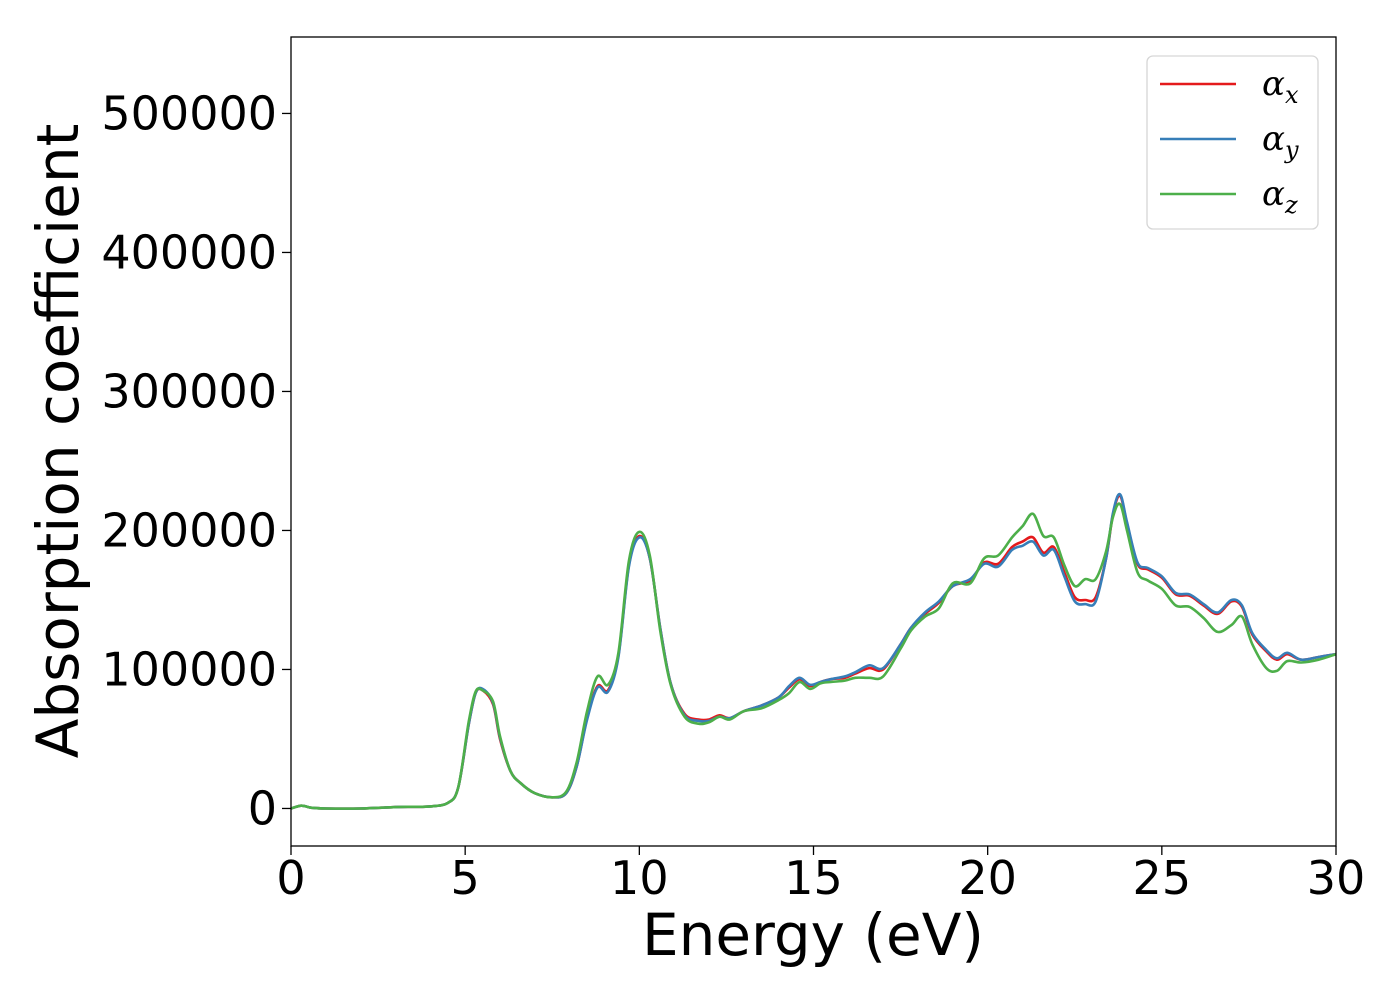 The width and height of the screenshot is (1400, 1000). Describe the element at coordinates (189, 113) in the screenshot. I see `y-tick-label: 500000` at that location.